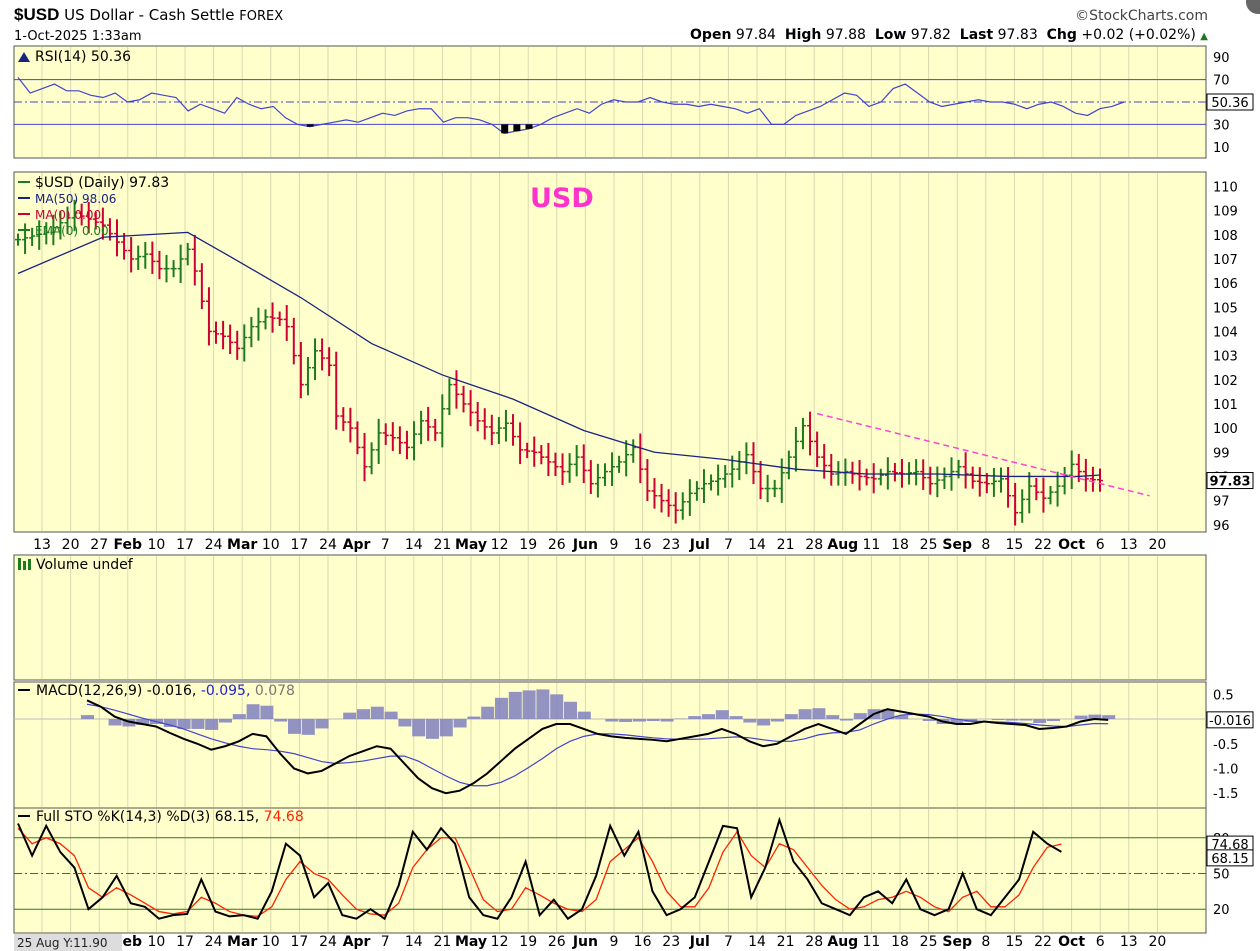 This screenshot has width=1260, height=951. I want to click on chg-value: +0.02 (+0.02%), so click(1138, 35).